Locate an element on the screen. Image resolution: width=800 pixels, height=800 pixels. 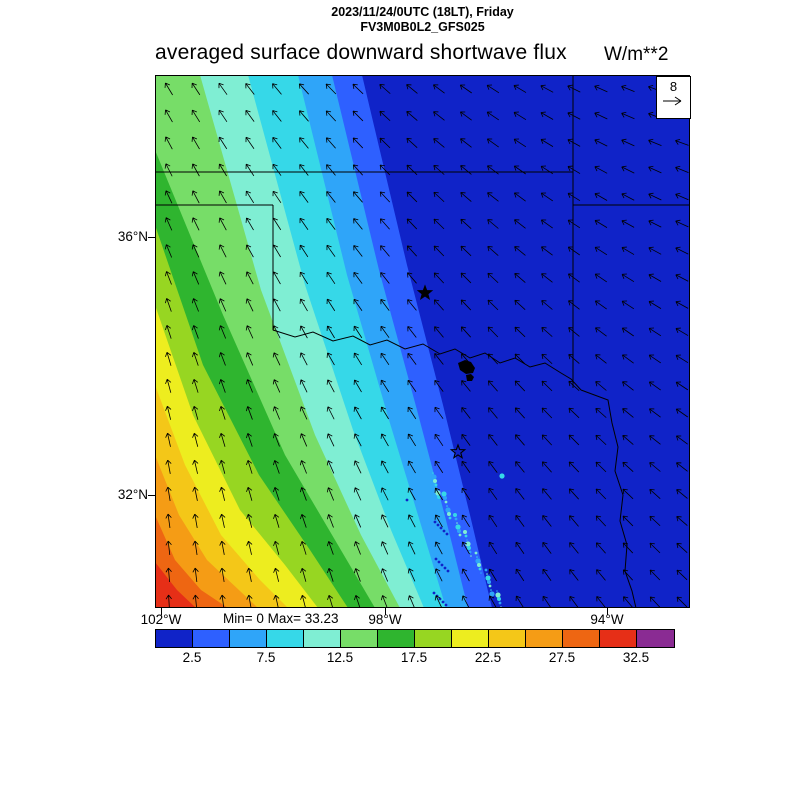
plot-units-label: W/m**2 is located at coordinates (636, 54).